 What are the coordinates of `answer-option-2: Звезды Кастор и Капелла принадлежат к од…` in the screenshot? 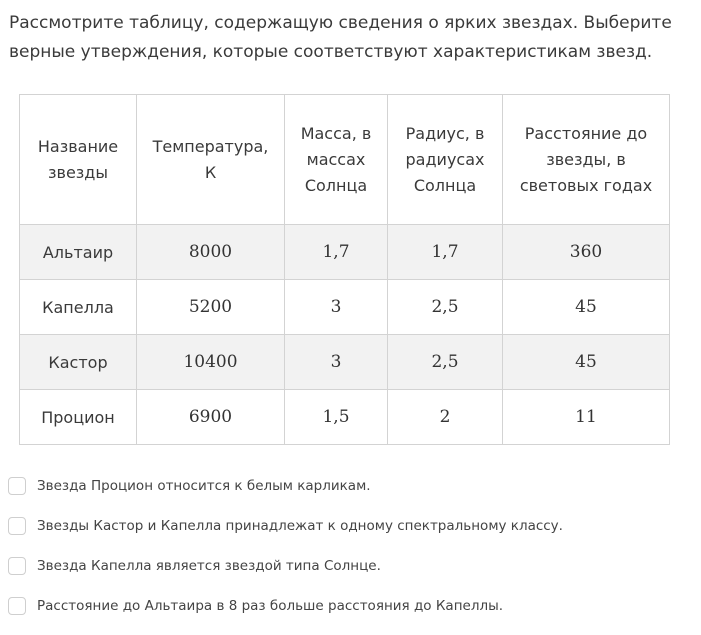 It's located at (353, 526).